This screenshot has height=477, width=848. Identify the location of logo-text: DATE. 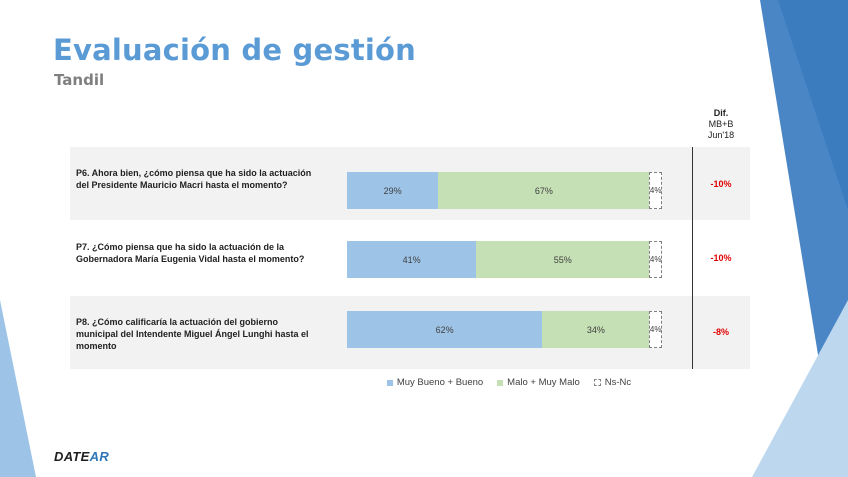
(72, 456).